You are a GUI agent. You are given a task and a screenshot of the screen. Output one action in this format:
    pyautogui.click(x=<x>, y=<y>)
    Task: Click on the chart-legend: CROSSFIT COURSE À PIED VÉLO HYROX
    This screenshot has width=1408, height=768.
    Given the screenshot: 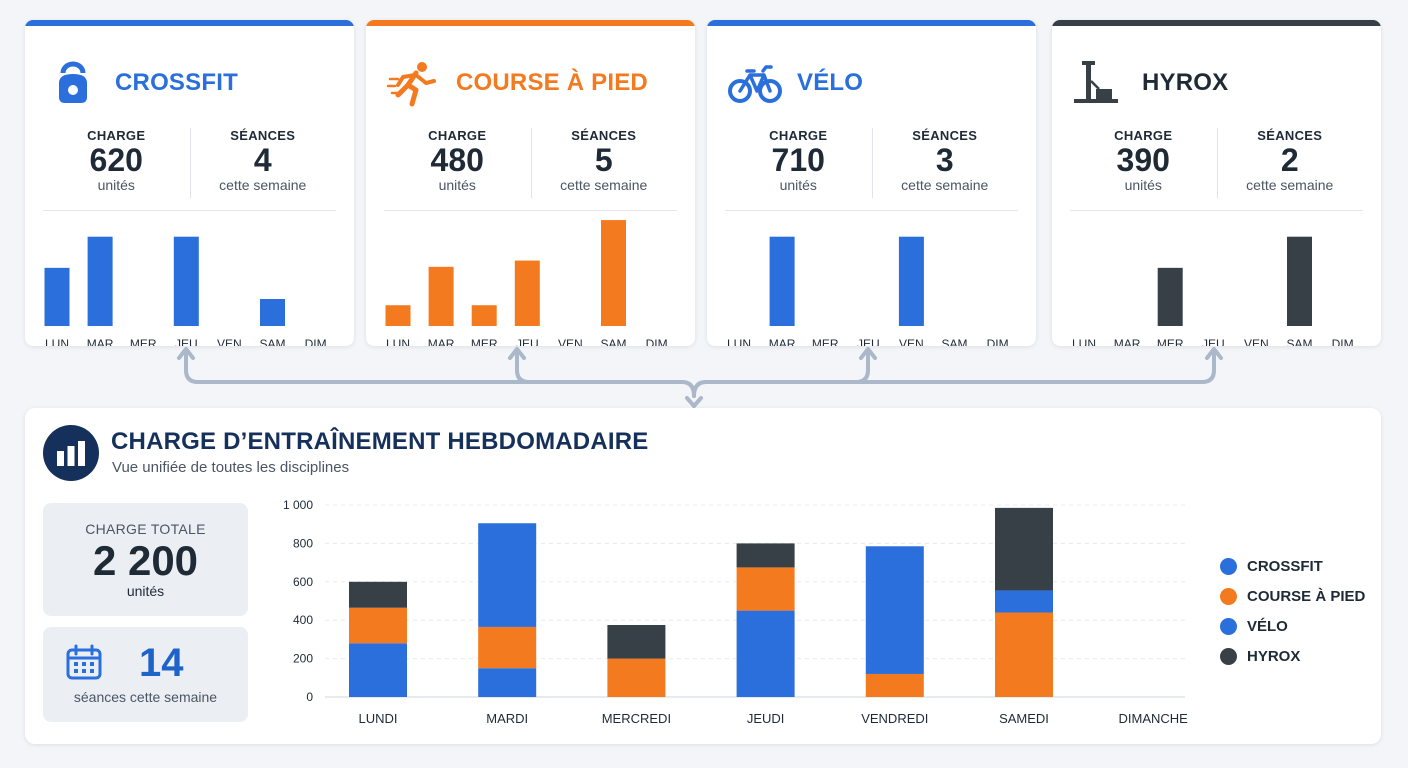 What is the action you would take?
    pyautogui.click(x=1292, y=611)
    